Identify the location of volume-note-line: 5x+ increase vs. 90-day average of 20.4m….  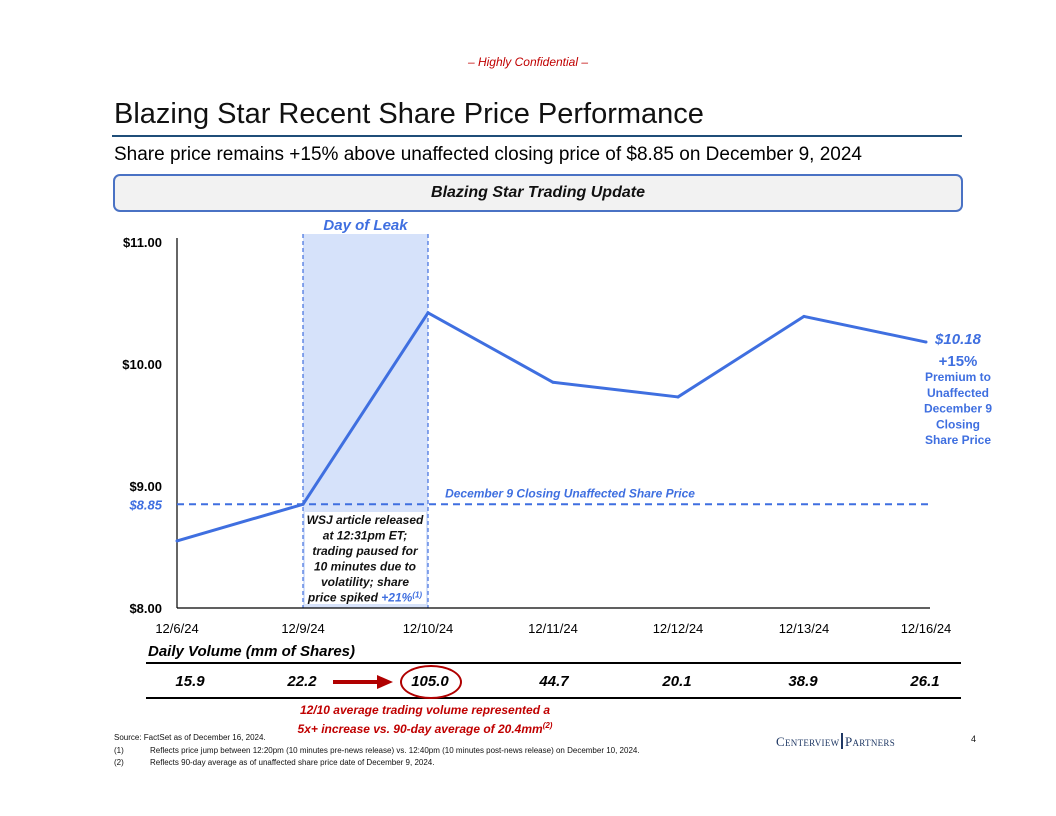
(425, 728).